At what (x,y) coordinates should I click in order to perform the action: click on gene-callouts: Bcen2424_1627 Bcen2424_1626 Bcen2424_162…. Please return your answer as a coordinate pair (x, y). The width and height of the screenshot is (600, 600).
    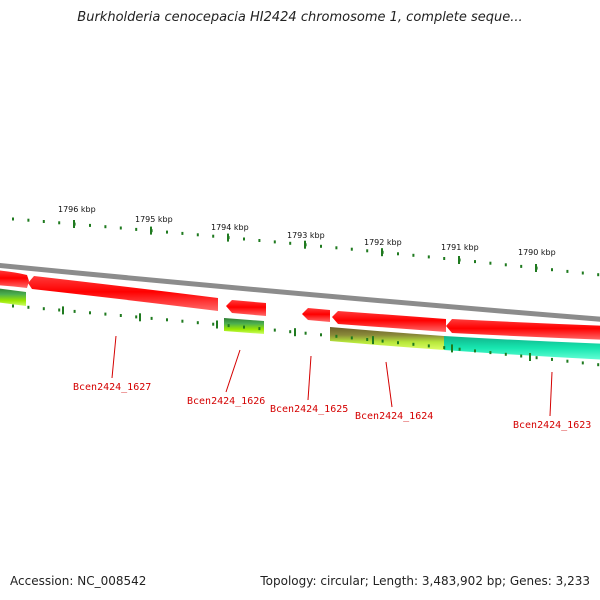
    Looking at the image, I should click on (332, 383).